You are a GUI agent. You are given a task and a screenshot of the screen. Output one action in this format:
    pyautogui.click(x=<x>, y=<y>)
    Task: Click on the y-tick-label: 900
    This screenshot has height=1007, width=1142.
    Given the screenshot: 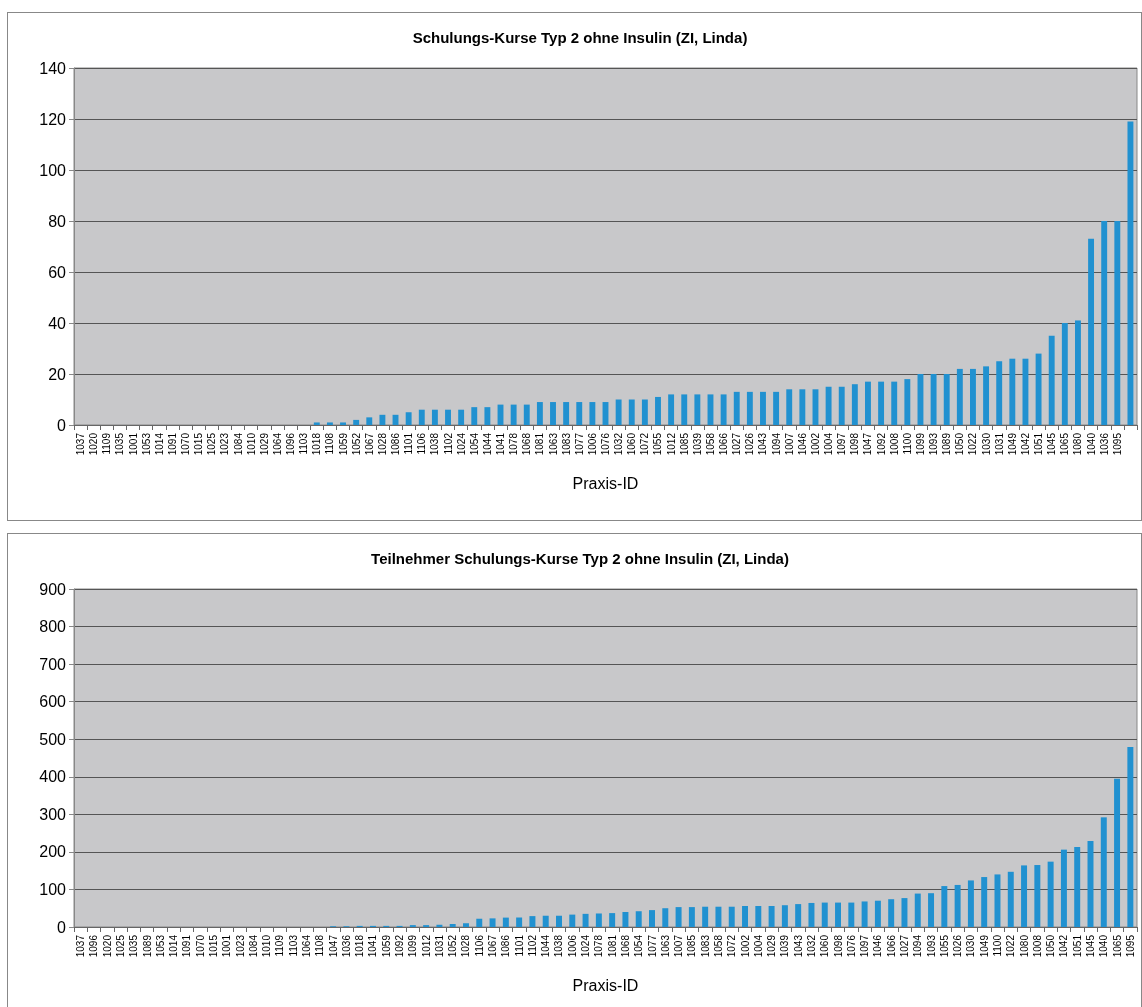 What is the action you would take?
    pyautogui.click(x=53, y=589)
    